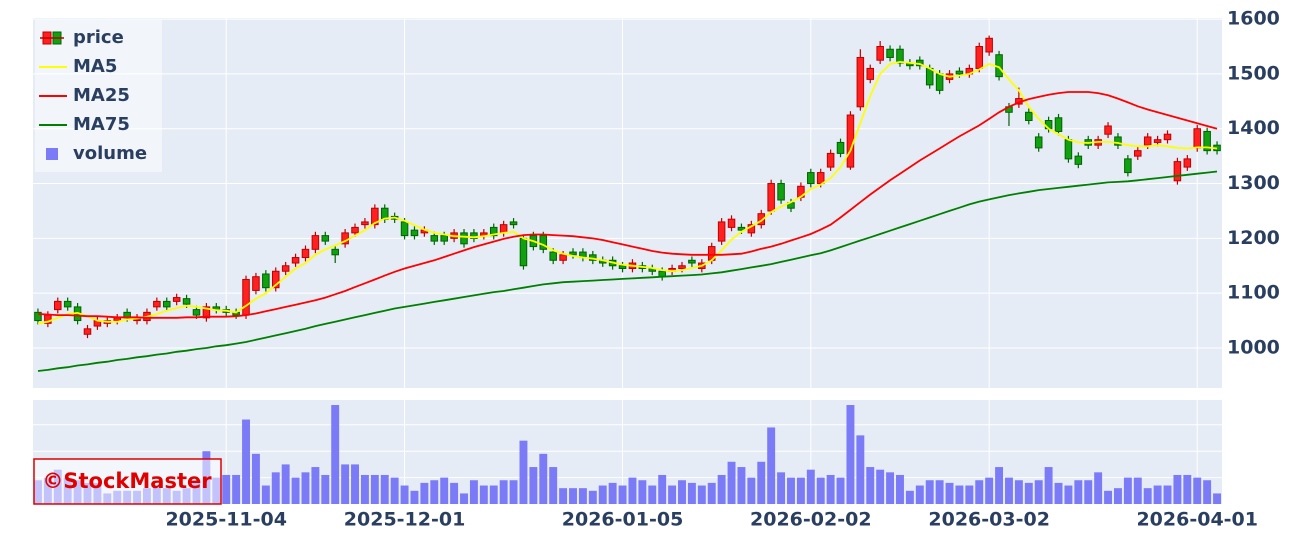 The height and width of the screenshot is (543, 1291). I want to click on legend-icon, so click(52, 154).